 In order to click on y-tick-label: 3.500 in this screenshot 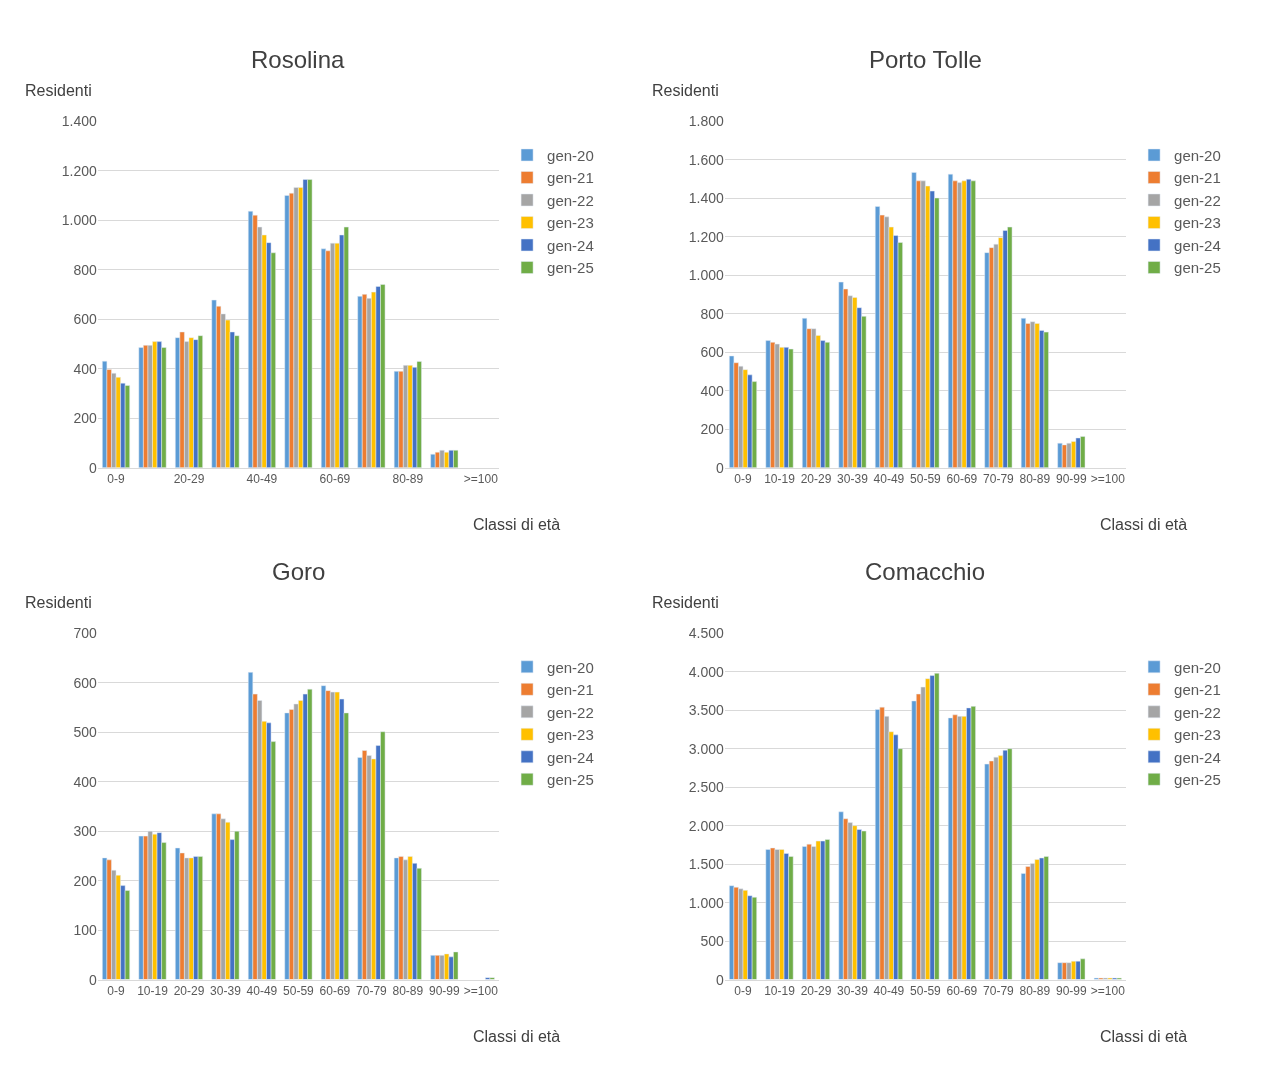, I will do `click(706, 710)`.